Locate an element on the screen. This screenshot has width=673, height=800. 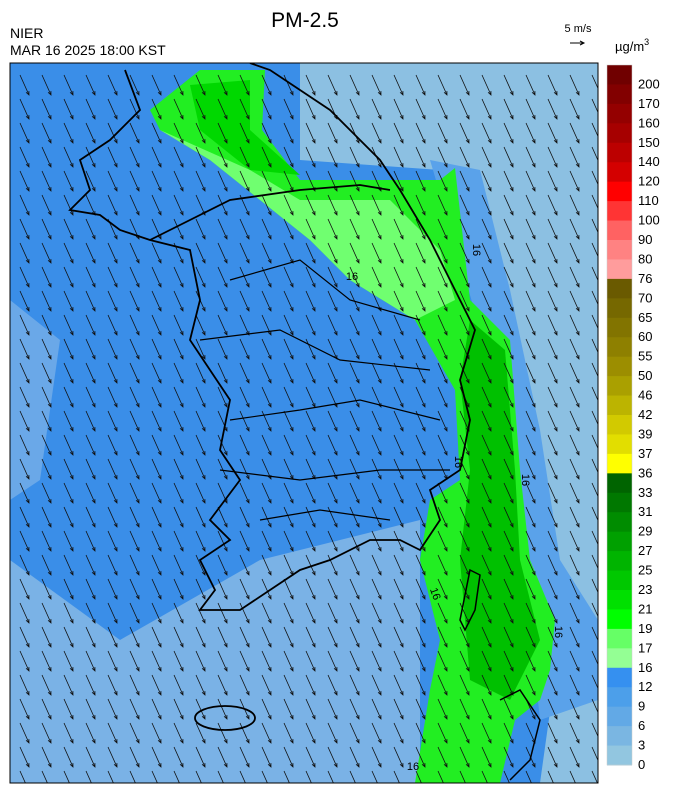
colorbar-label: 200 is located at coordinates (649, 83).